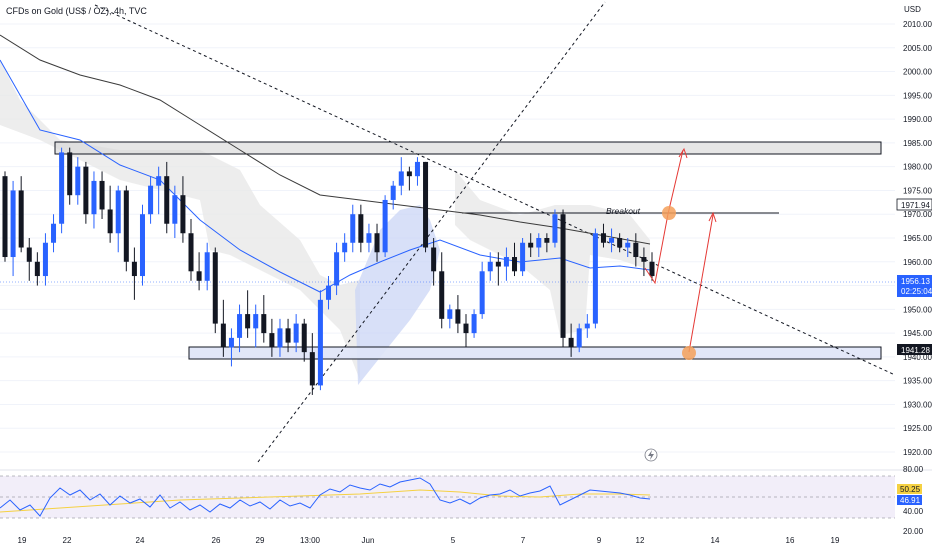 The width and height of the screenshot is (932, 550). I want to click on breakout-marker, so click(669, 213).